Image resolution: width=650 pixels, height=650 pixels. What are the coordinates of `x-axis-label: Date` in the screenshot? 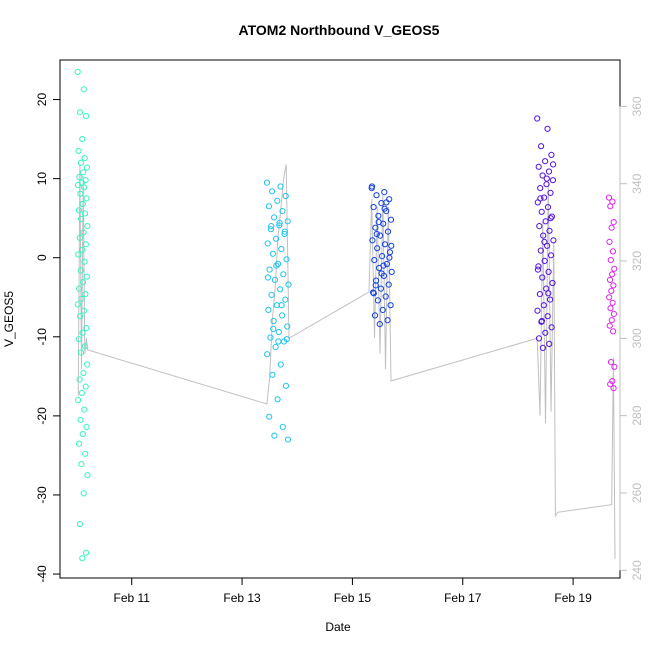 It's located at (338, 627).